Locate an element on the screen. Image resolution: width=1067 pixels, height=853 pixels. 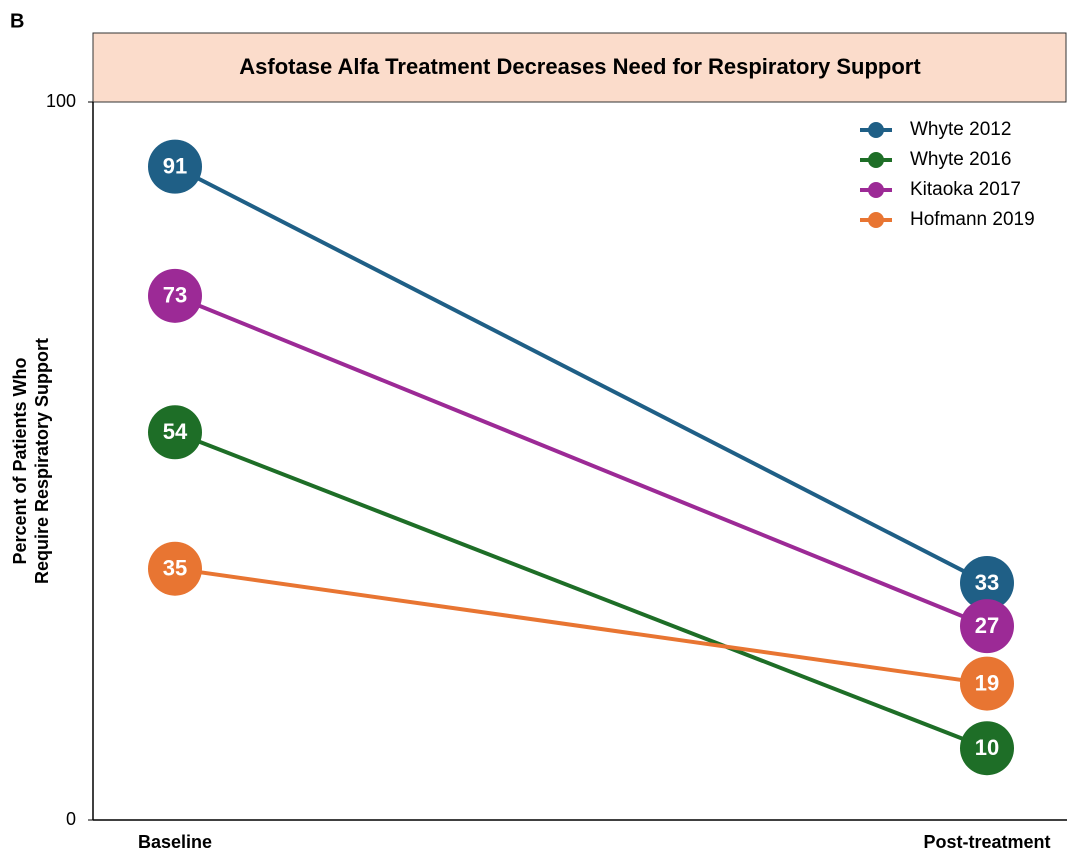
y-tick-label: 100 is located at coordinates (61, 101).